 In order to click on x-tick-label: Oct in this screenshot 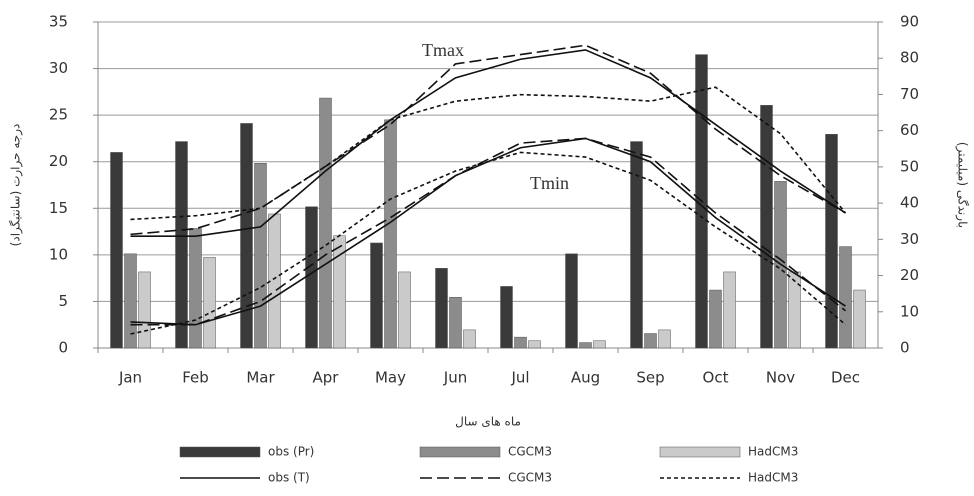, I will do `click(716, 378)`.